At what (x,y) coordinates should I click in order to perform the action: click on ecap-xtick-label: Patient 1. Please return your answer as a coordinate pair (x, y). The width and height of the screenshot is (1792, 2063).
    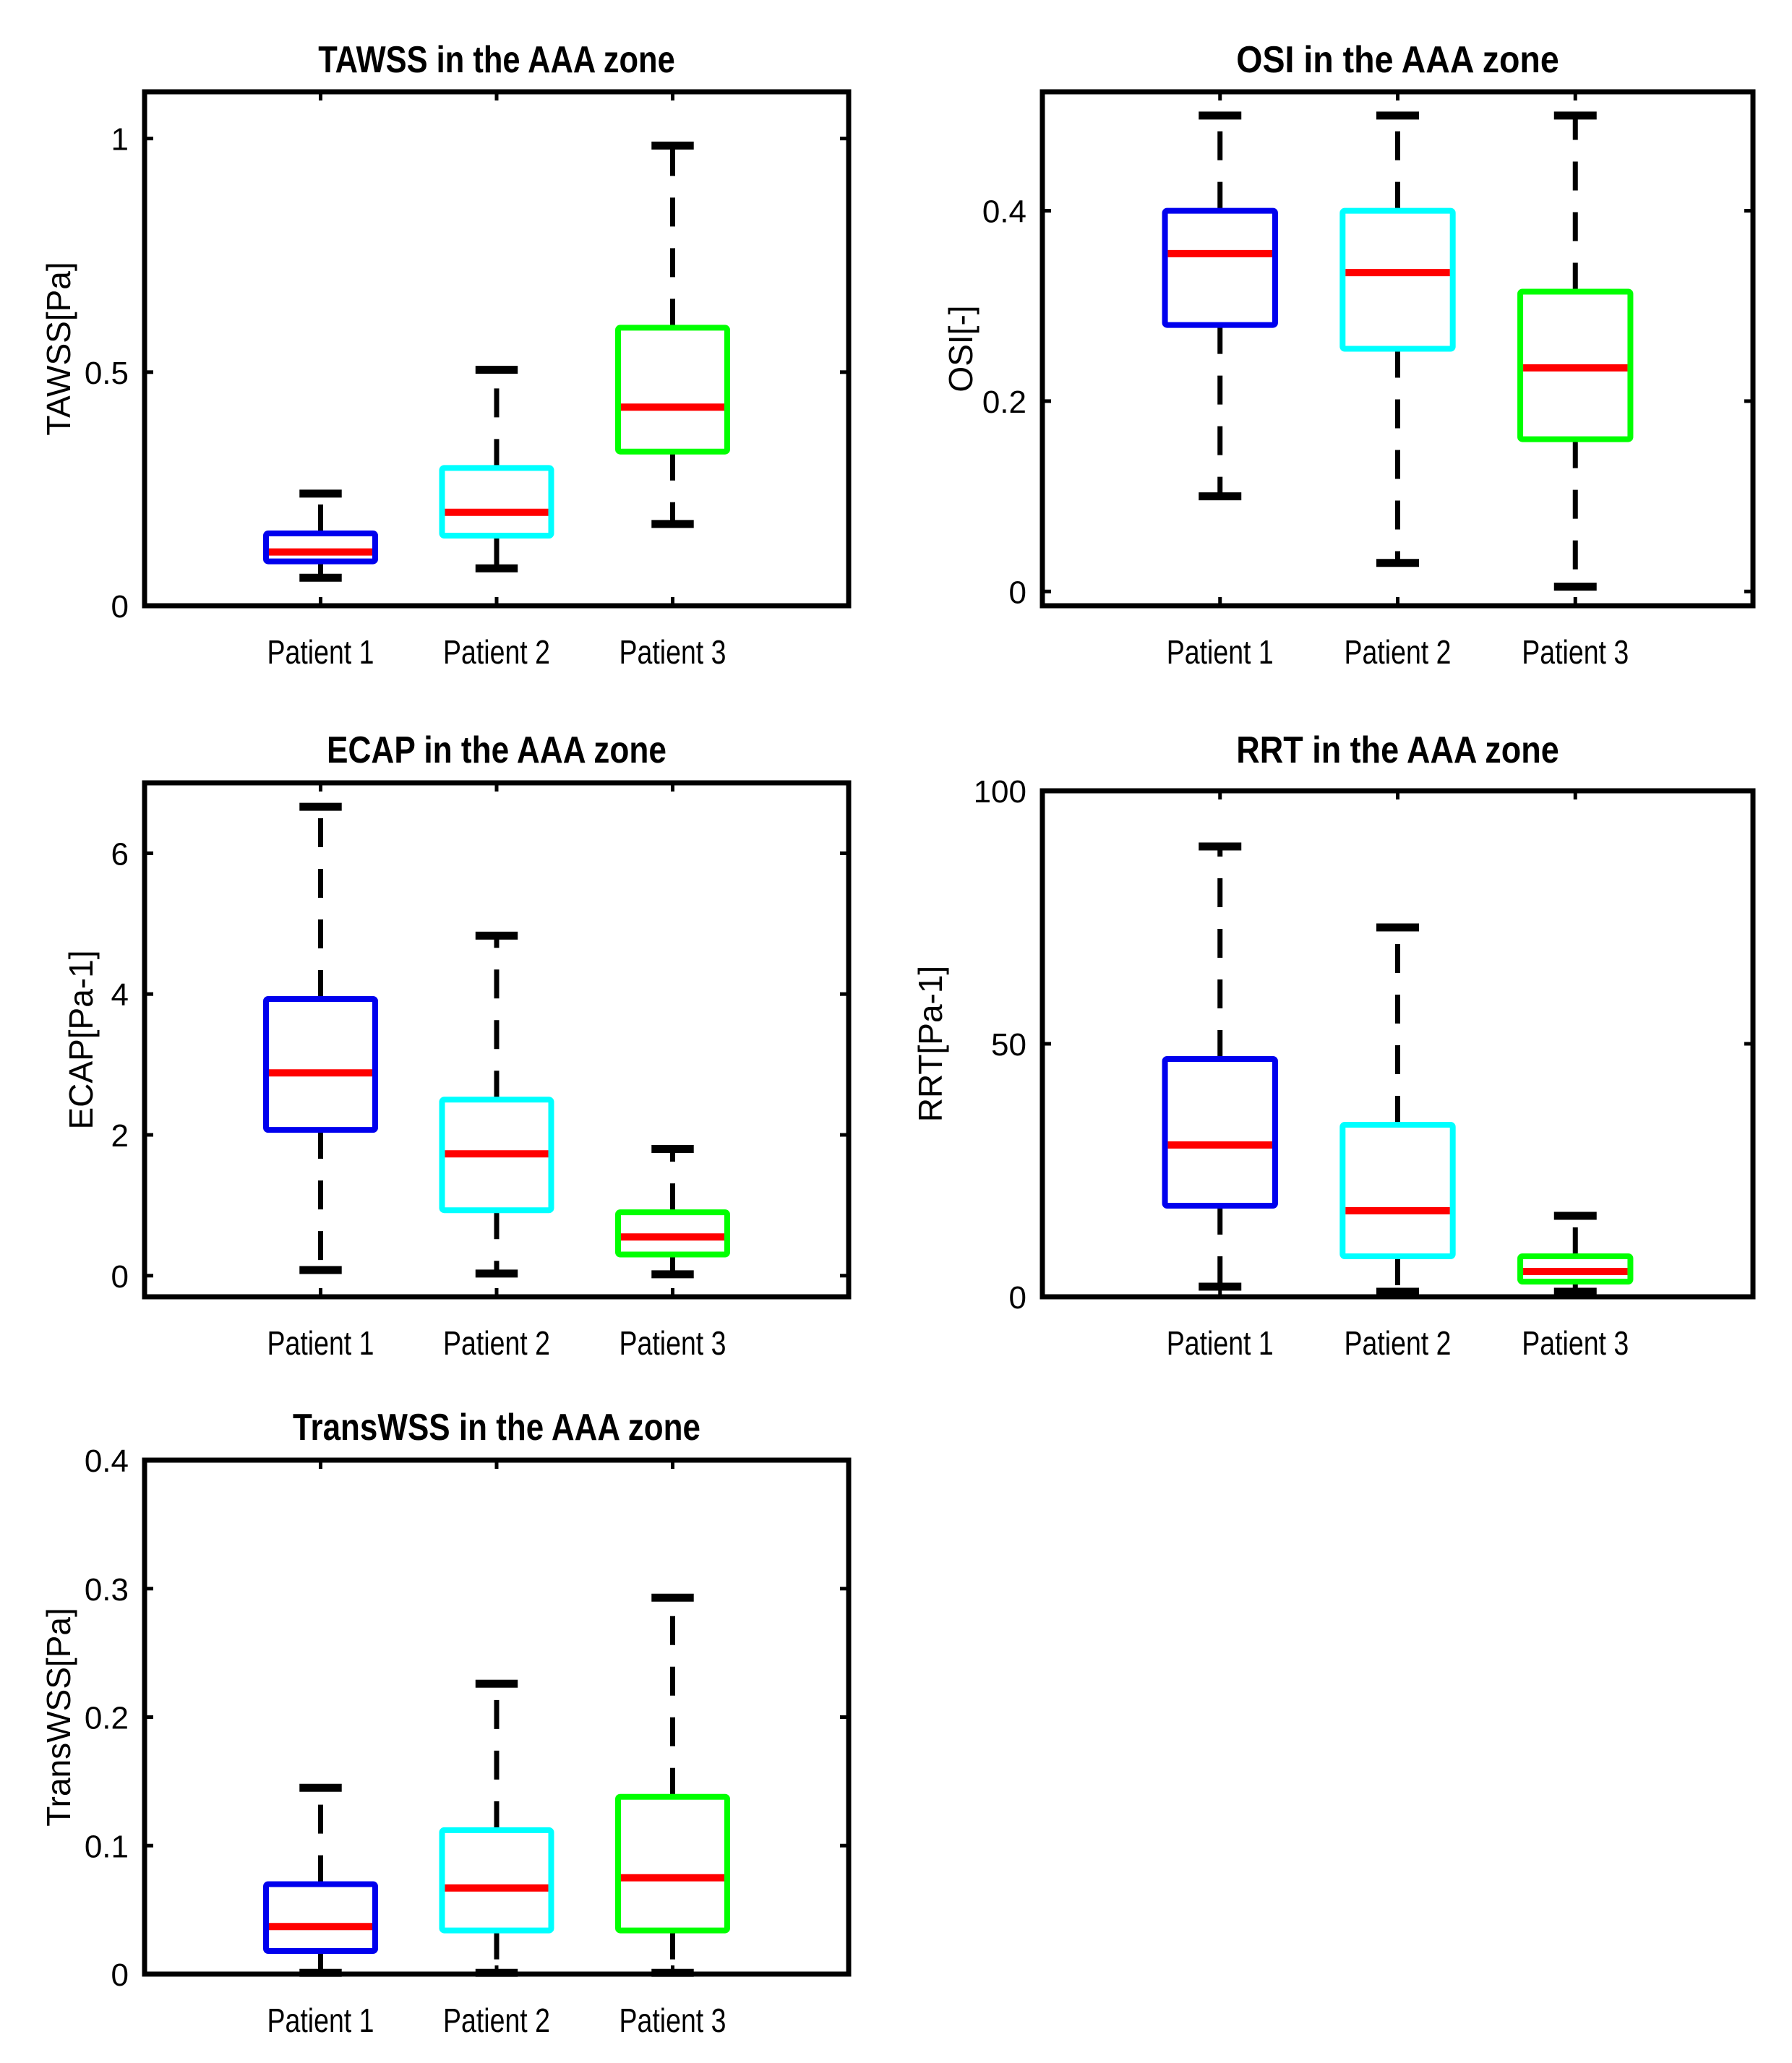
    Looking at the image, I should click on (321, 1343).